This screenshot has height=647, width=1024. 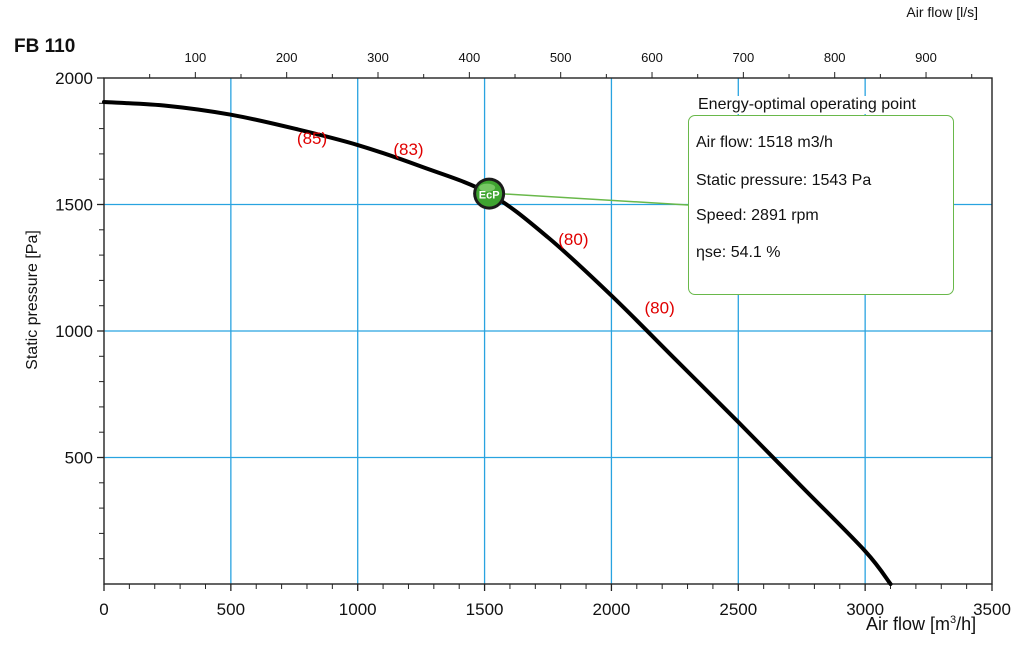 I want to click on top-axis-label: Air flow [l/s], so click(x=942, y=12).